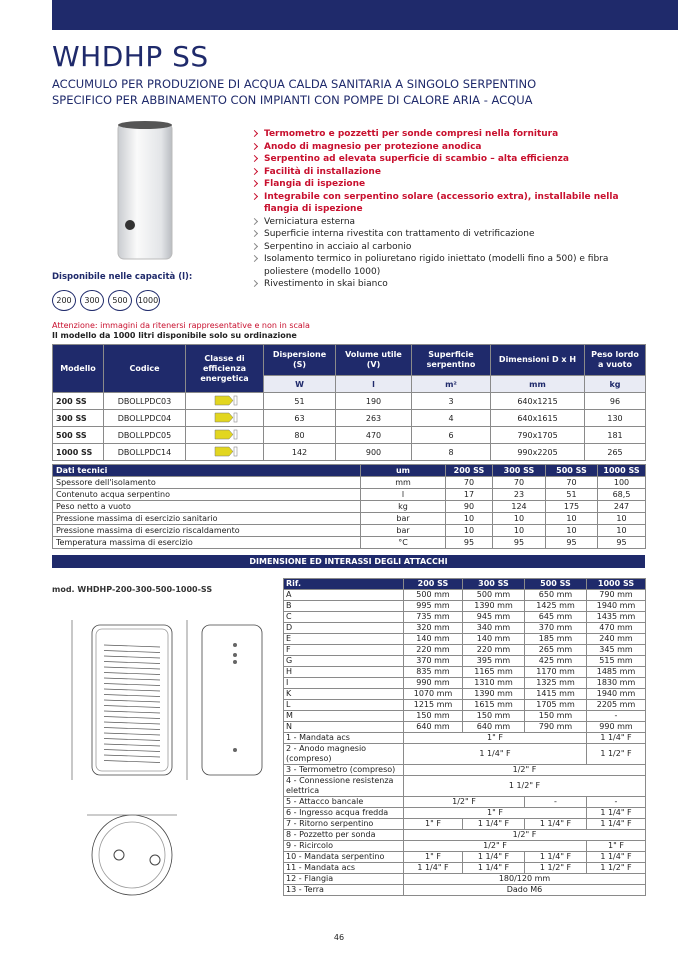  What do you see at coordinates (349, 452) in the screenshot?
I see `model-row: 1000 SS DBOLLPDC14 142 900 8 990x2205 265` at bounding box center [349, 452].